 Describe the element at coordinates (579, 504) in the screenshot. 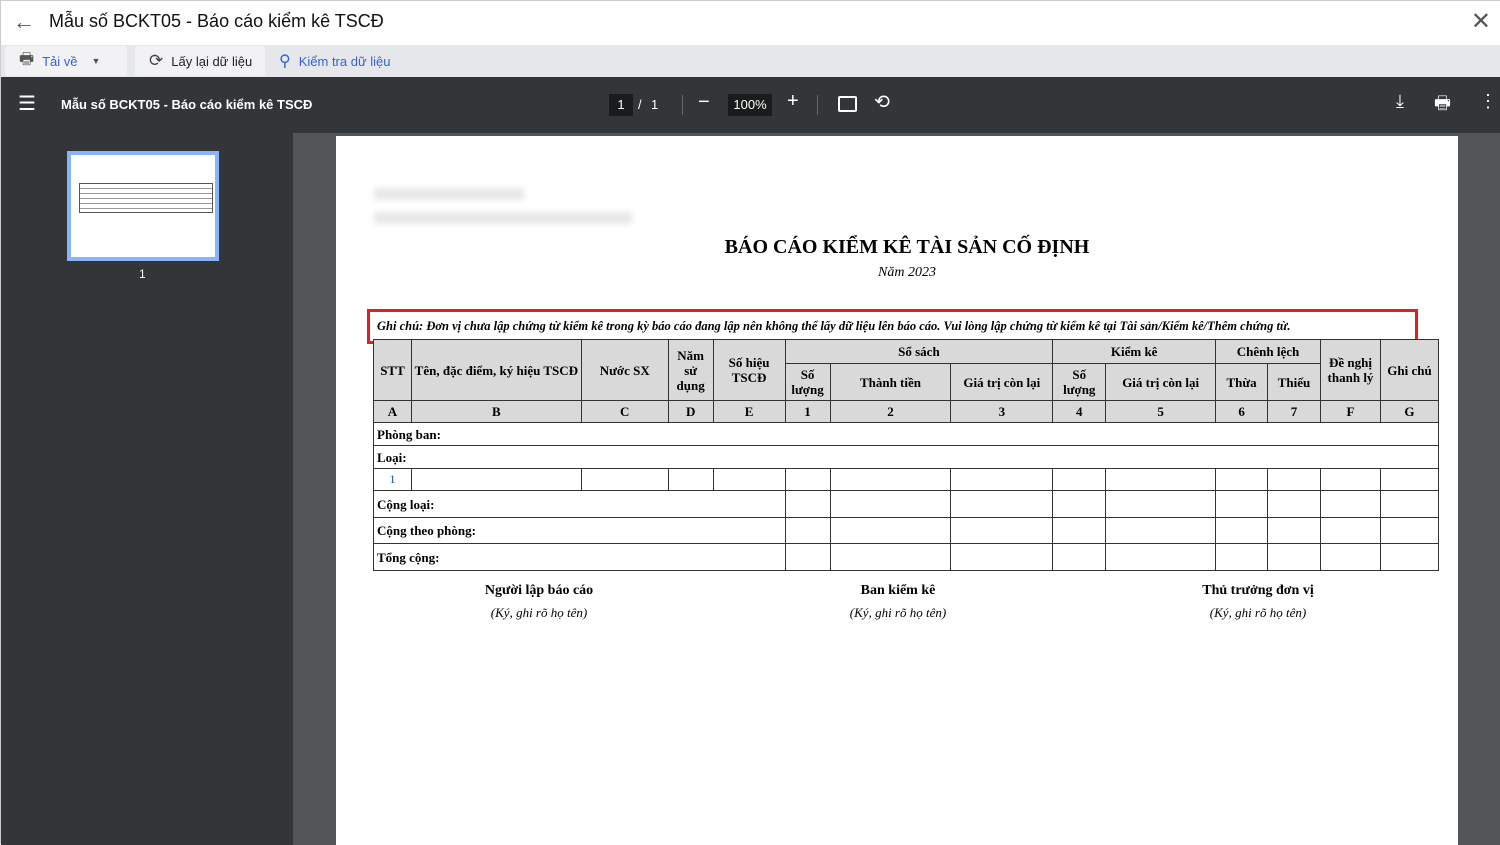

I see `sum-type-label: Cộng loại:` at that location.